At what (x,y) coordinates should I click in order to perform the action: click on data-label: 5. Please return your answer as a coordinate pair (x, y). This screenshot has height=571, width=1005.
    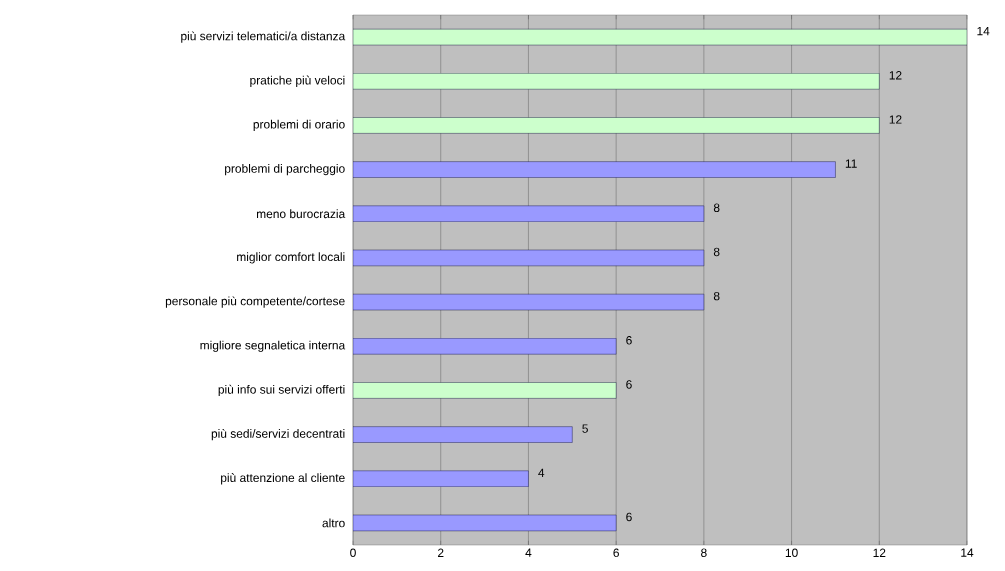
    Looking at the image, I should click on (585, 428).